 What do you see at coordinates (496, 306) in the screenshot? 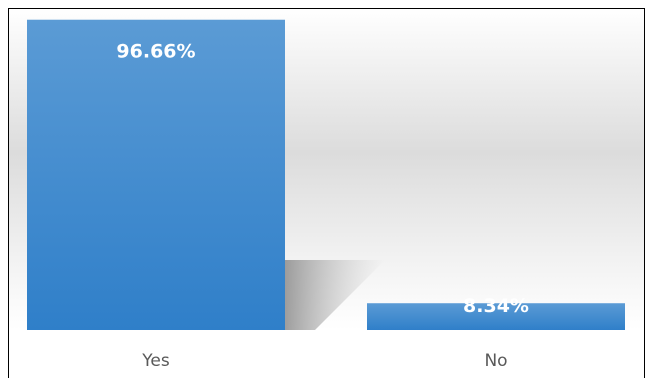
I see `data-label-no: 8.34%` at bounding box center [496, 306].